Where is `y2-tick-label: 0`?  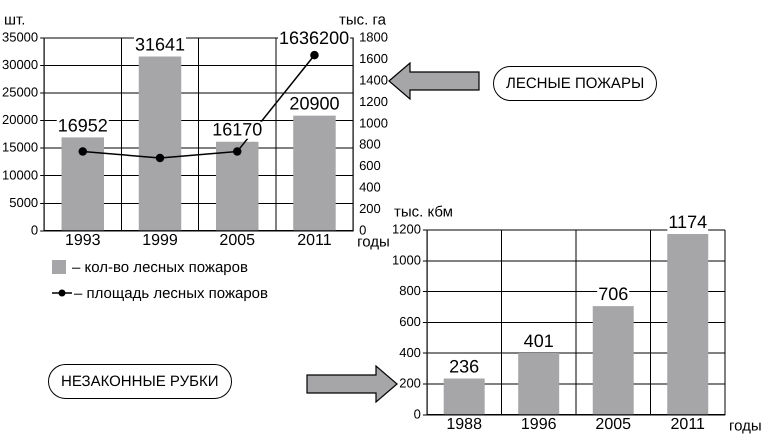
y2-tick-label: 0 is located at coordinates (362, 230).